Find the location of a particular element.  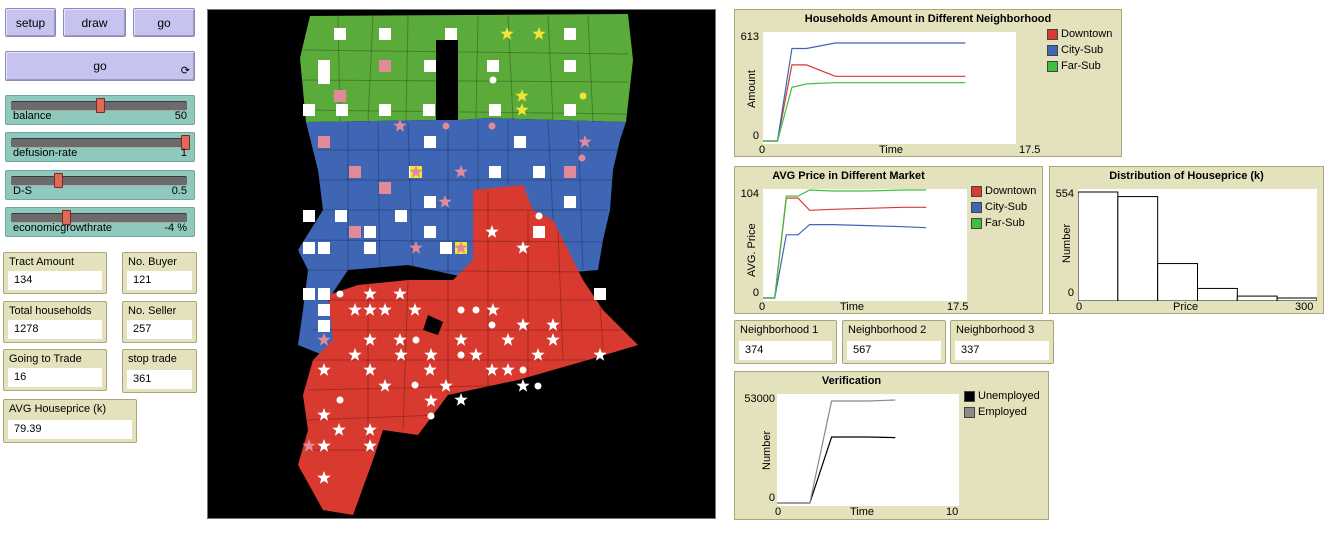

monitor-label: Tract Amount is located at coordinates (42, 262).